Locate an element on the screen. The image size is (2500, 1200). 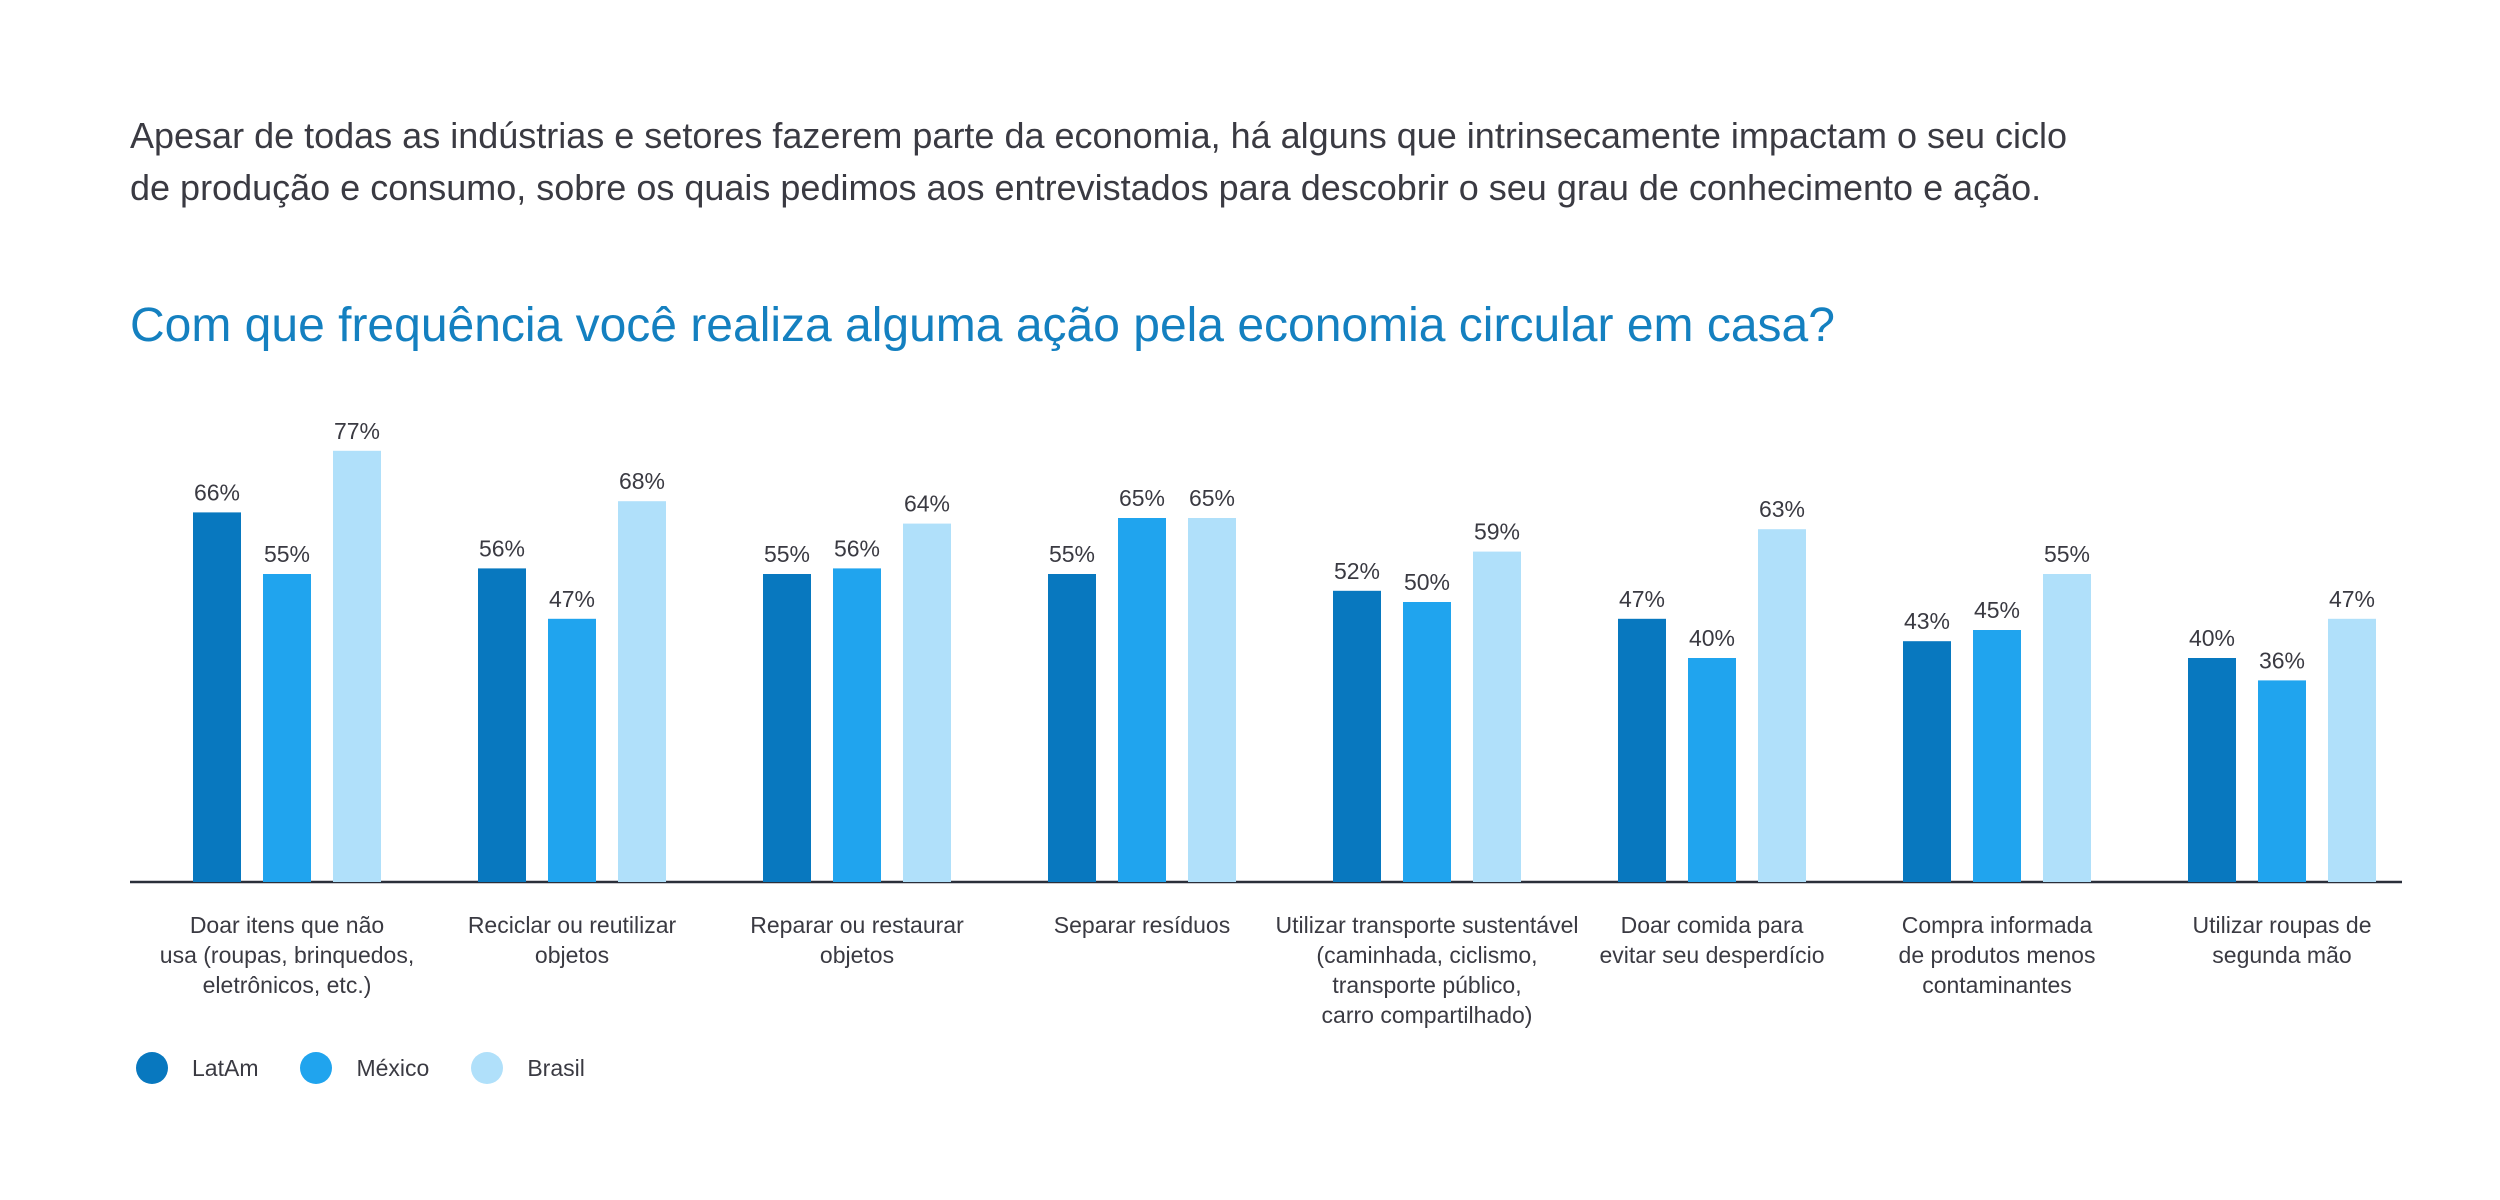
data-label: 43% is located at coordinates (1927, 621).